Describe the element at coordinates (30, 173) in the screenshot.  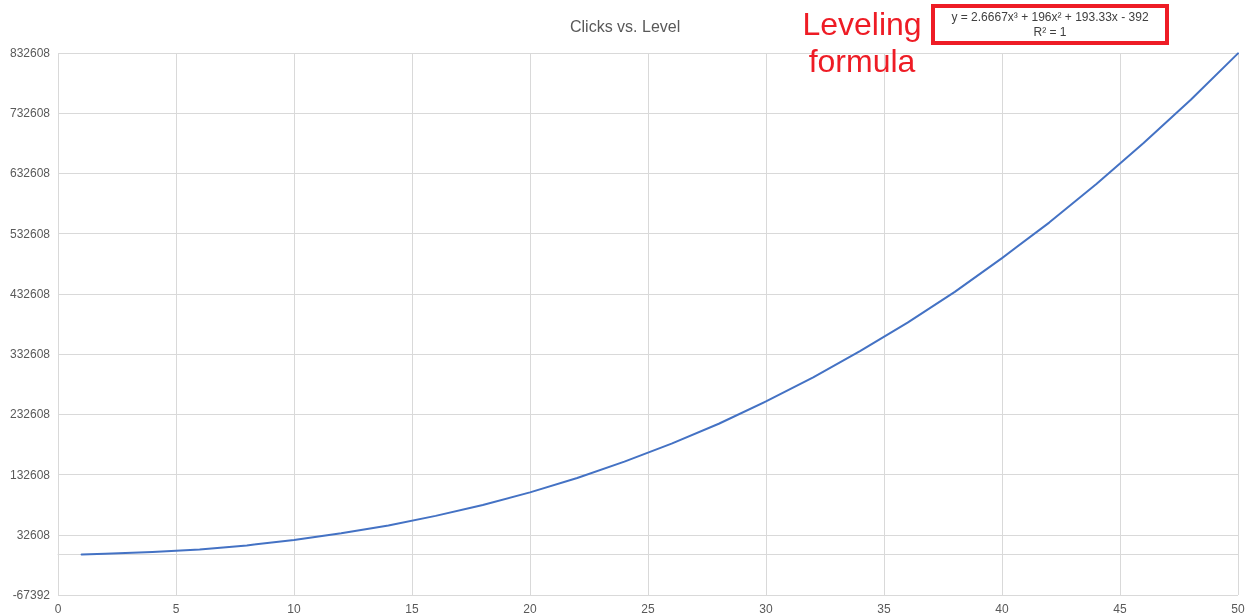
I see `y-tick-label: 632608` at that location.